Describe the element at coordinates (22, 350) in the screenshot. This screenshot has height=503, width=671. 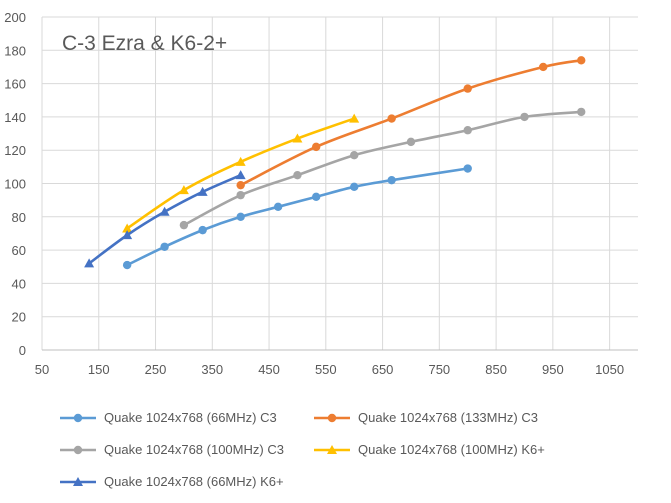
I see `y-tick-label: 0` at that location.